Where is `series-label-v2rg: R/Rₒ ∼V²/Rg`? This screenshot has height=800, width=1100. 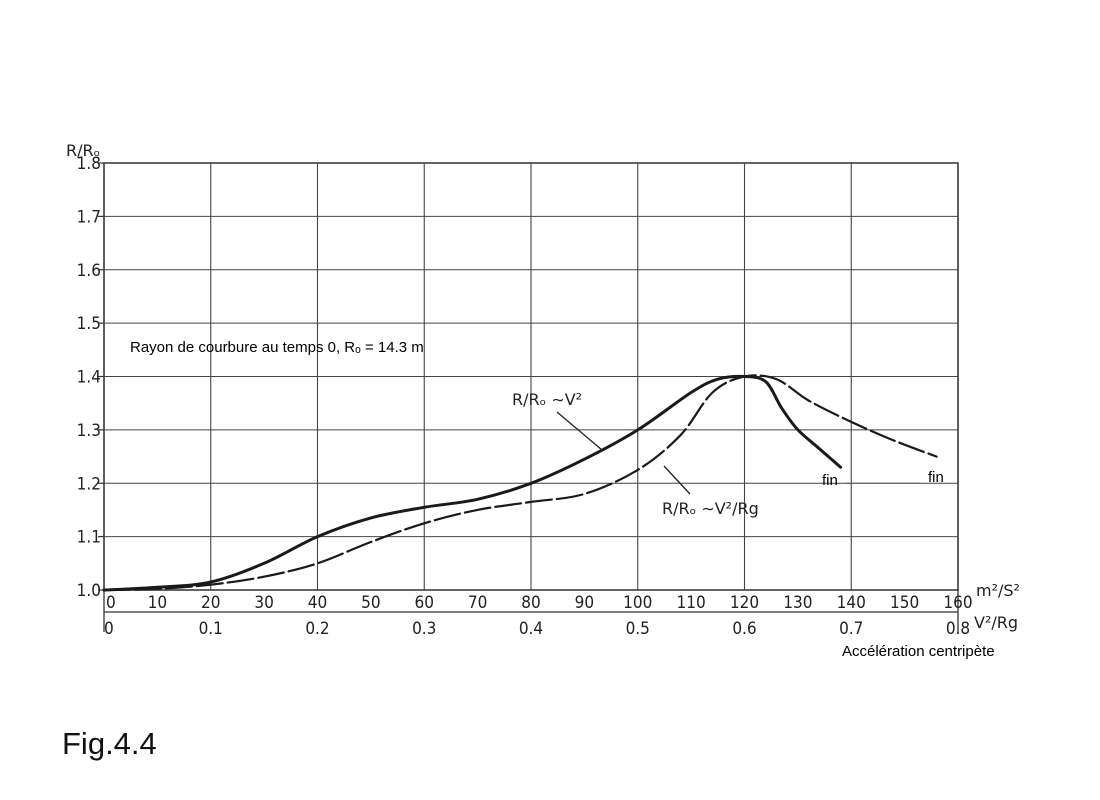 series-label-v2rg: R/Rₒ ∼V²/Rg is located at coordinates (710, 508).